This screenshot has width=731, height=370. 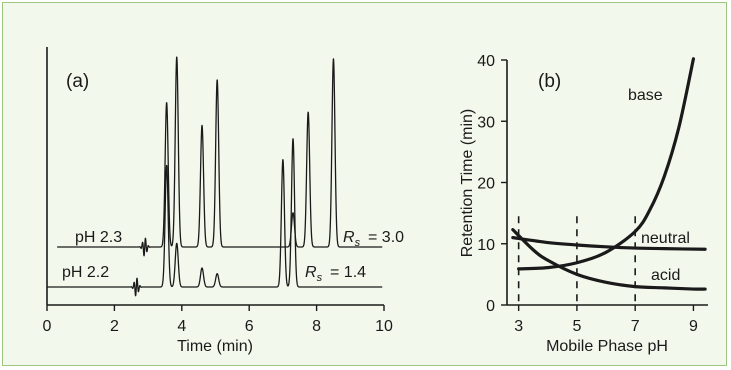 I want to click on series-label-ph23: pH 2.3, so click(x=98, y=237).